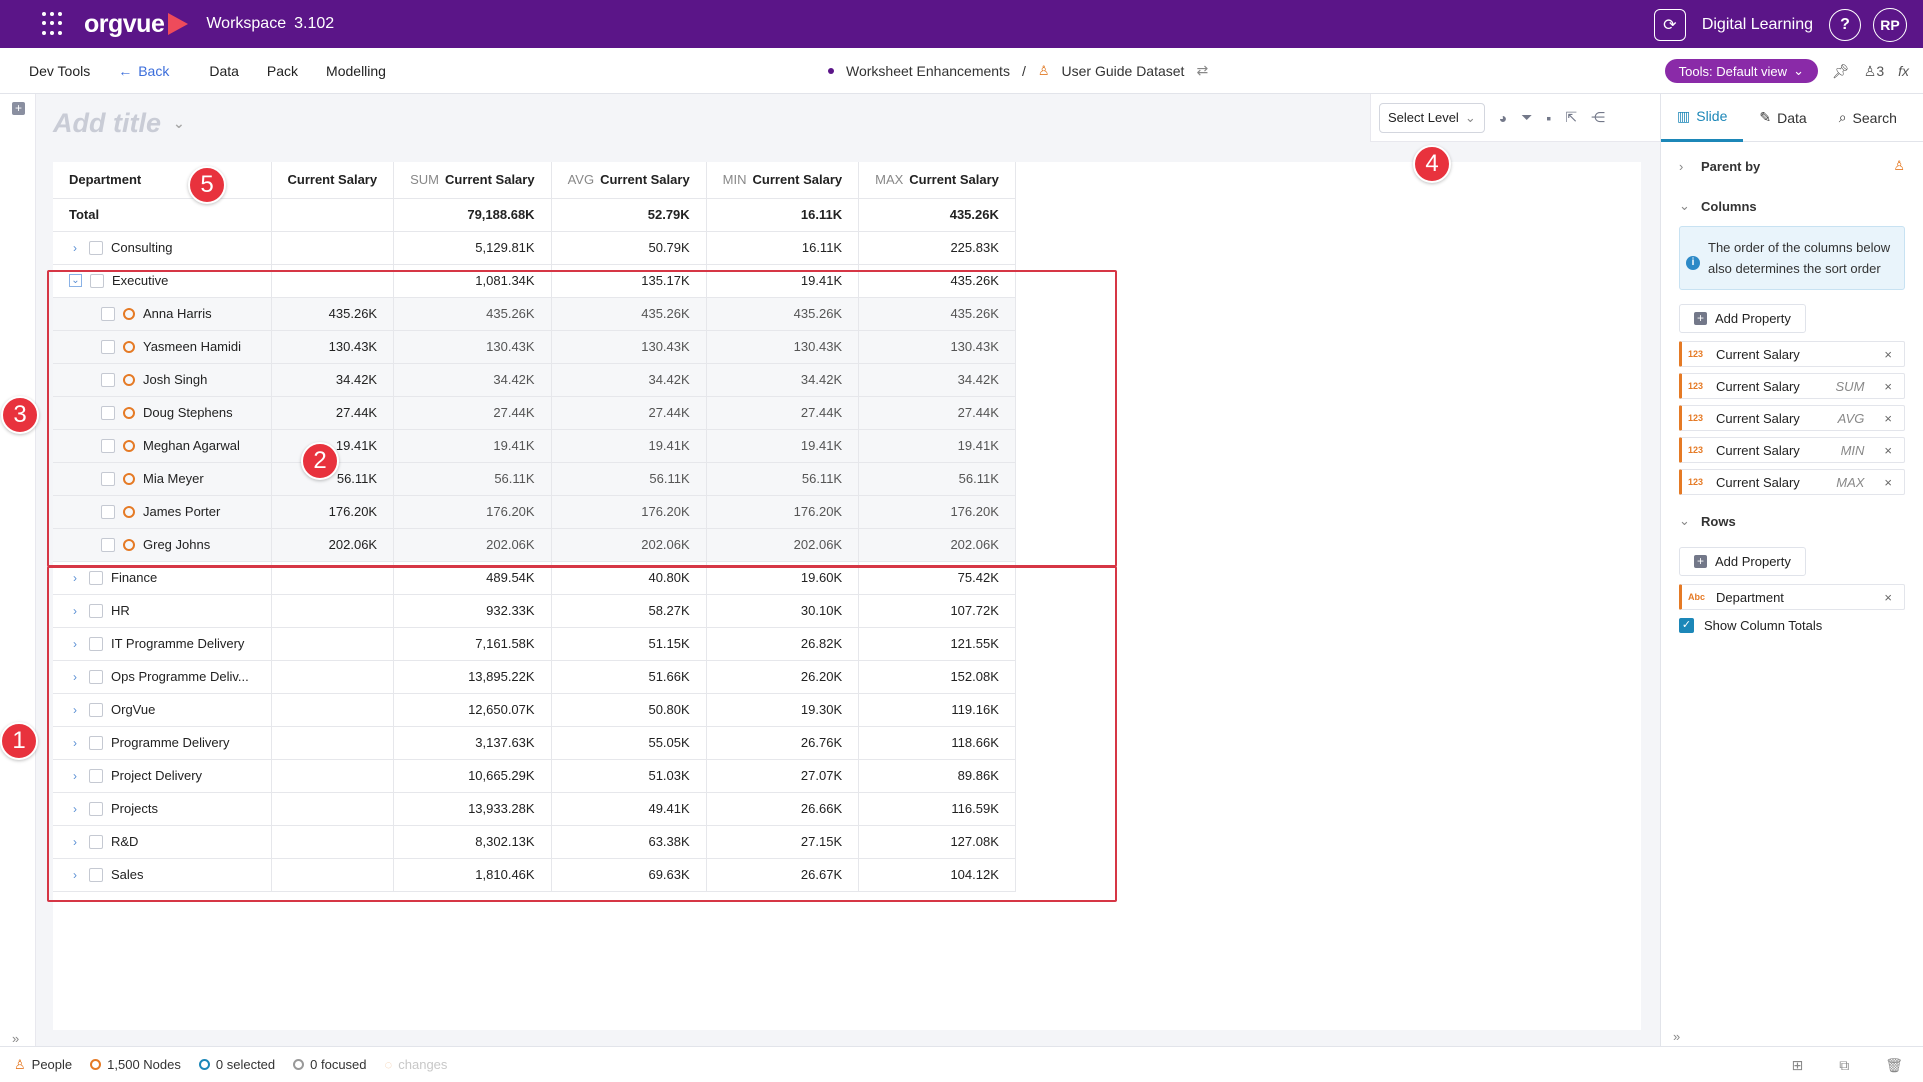  I want to click on dev-tools-link: Dev Tools, so click(60, 70).